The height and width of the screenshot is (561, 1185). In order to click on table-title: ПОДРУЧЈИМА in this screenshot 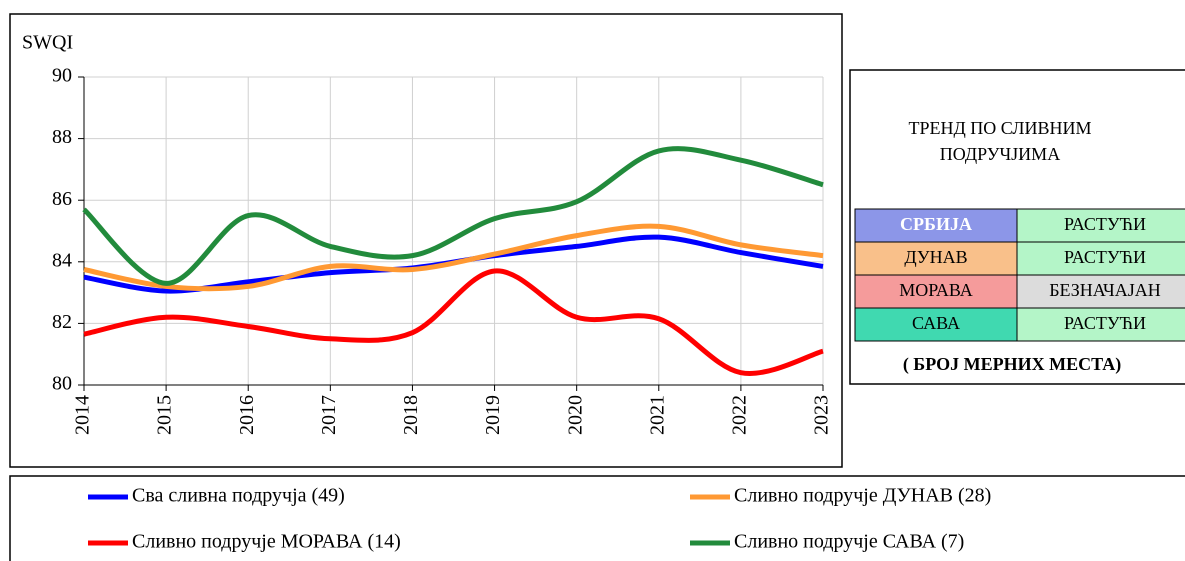, I will do `click(1000, 154)`.